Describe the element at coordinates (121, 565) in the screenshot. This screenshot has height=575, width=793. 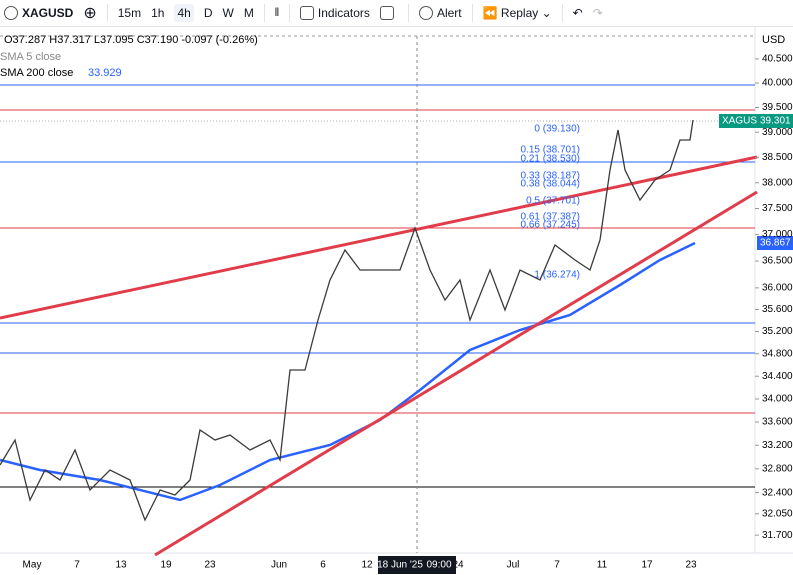
I see `time-label: 13` at that location.